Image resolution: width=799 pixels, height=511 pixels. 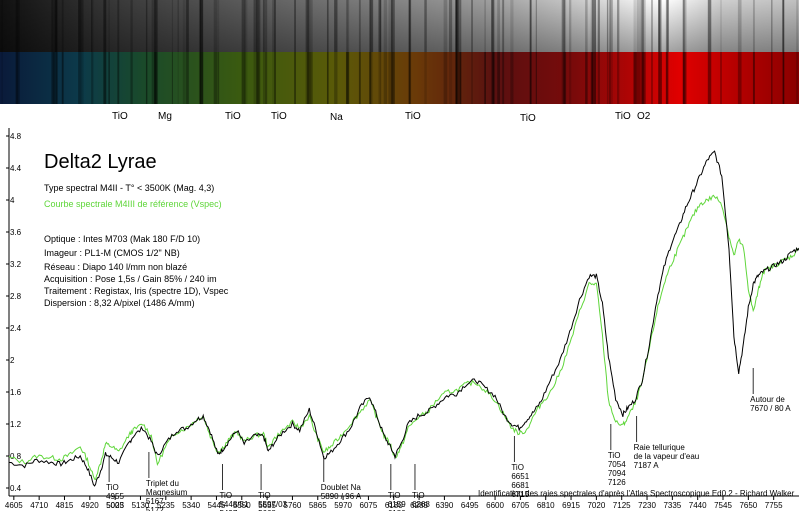 I want to click on annotation-label: 7094, so click(x=617, y=473).